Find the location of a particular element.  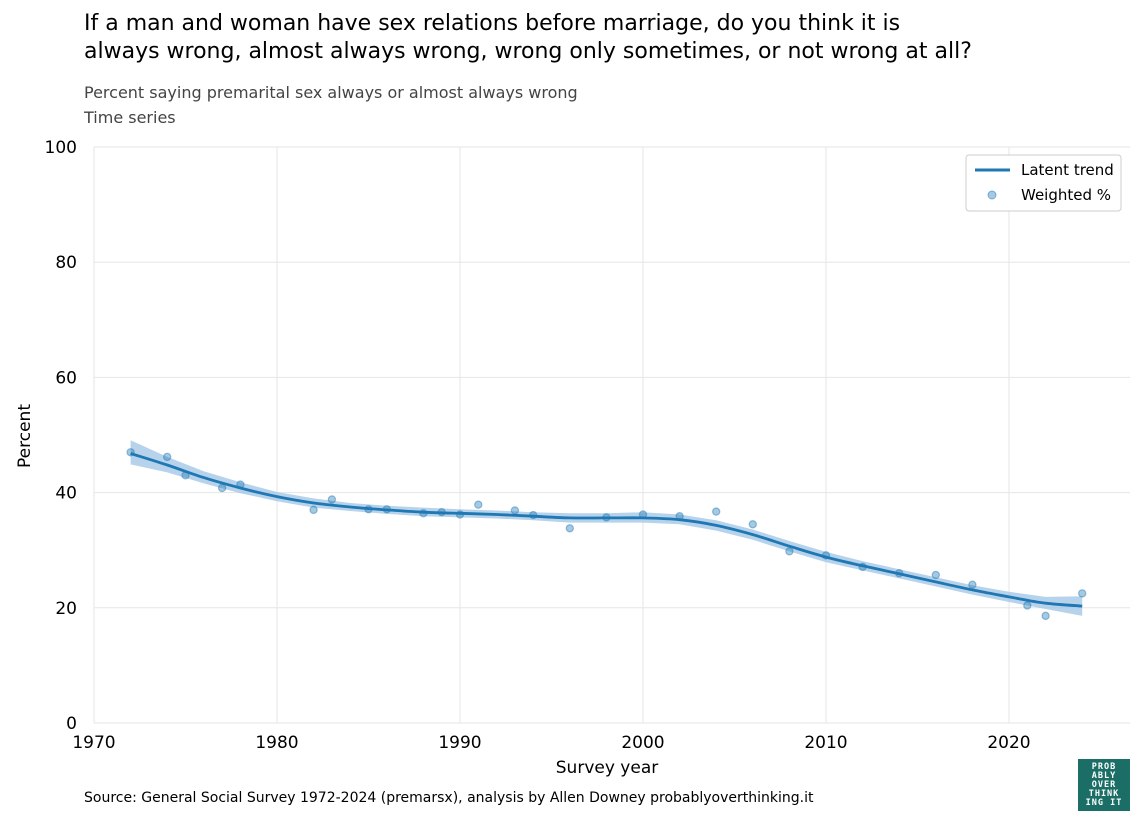

x-axis-label: Survey year is located at coordinates (607, 768).